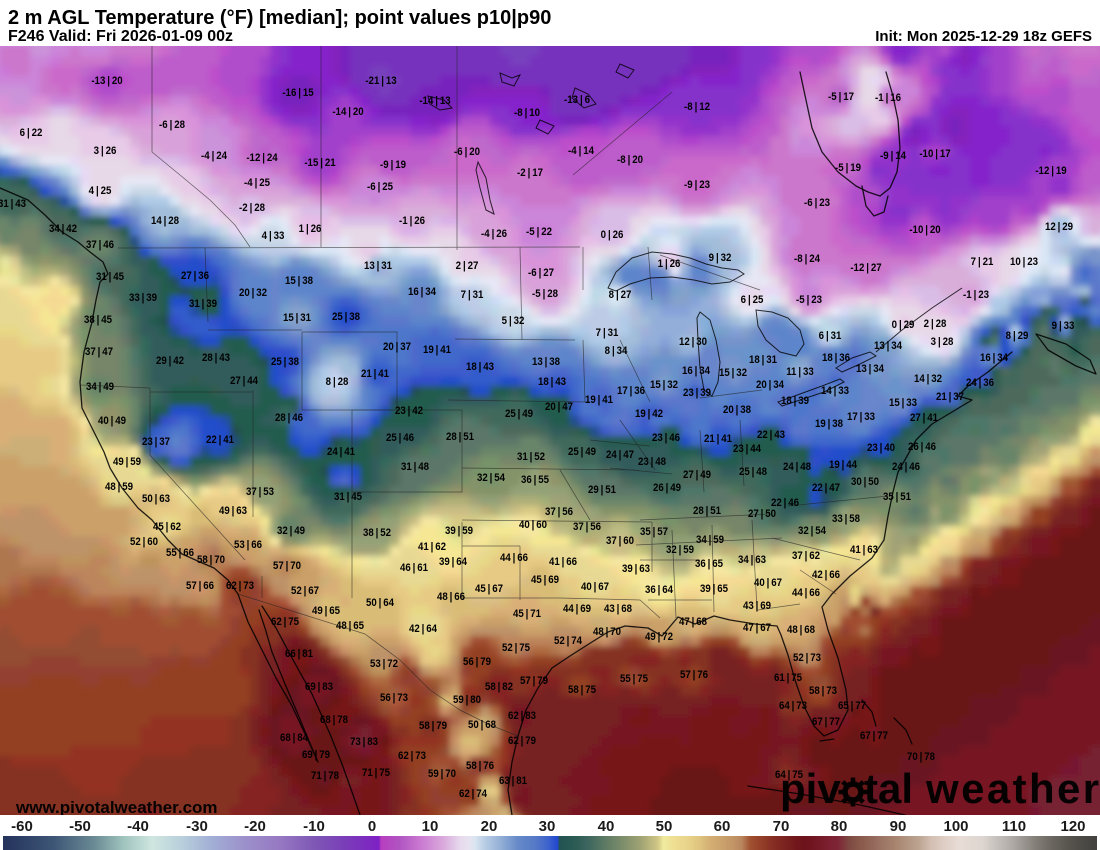 The image size is (1100, 850). Describe the element at coordinates (606, 826) in the screenshot. I see `svg-text: 40` at that location.